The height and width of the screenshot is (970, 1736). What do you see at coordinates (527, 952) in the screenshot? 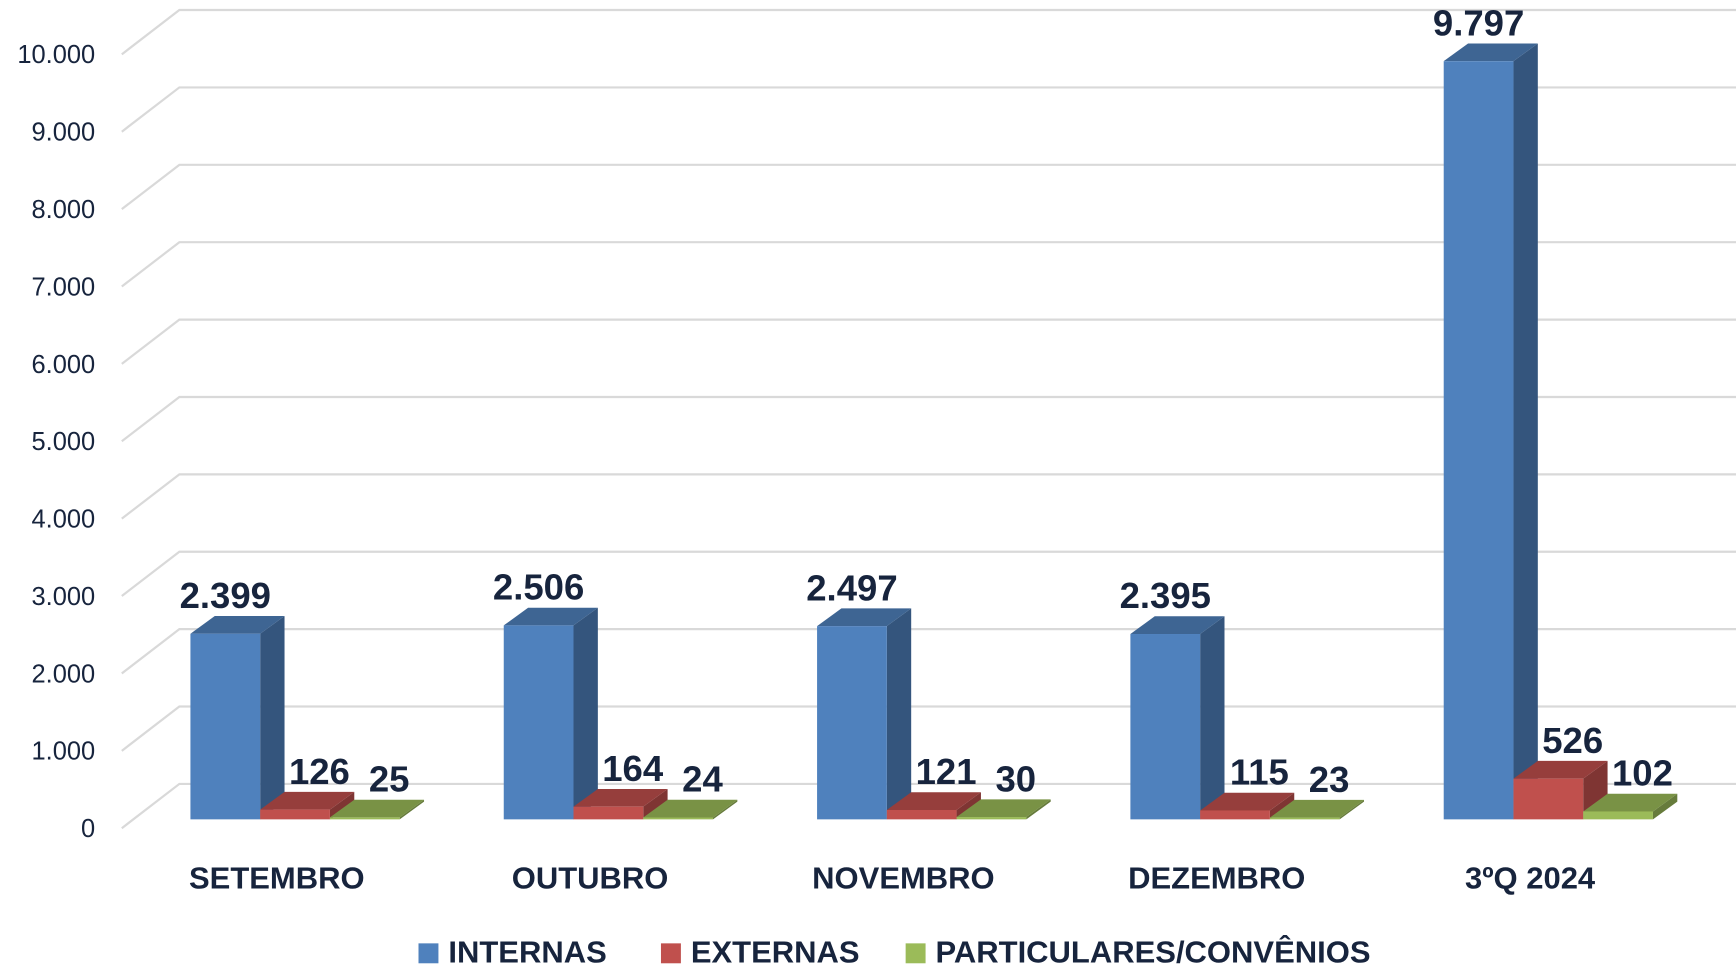
I see `legend-label: INTERNAS` at bounding box center [527, 952].